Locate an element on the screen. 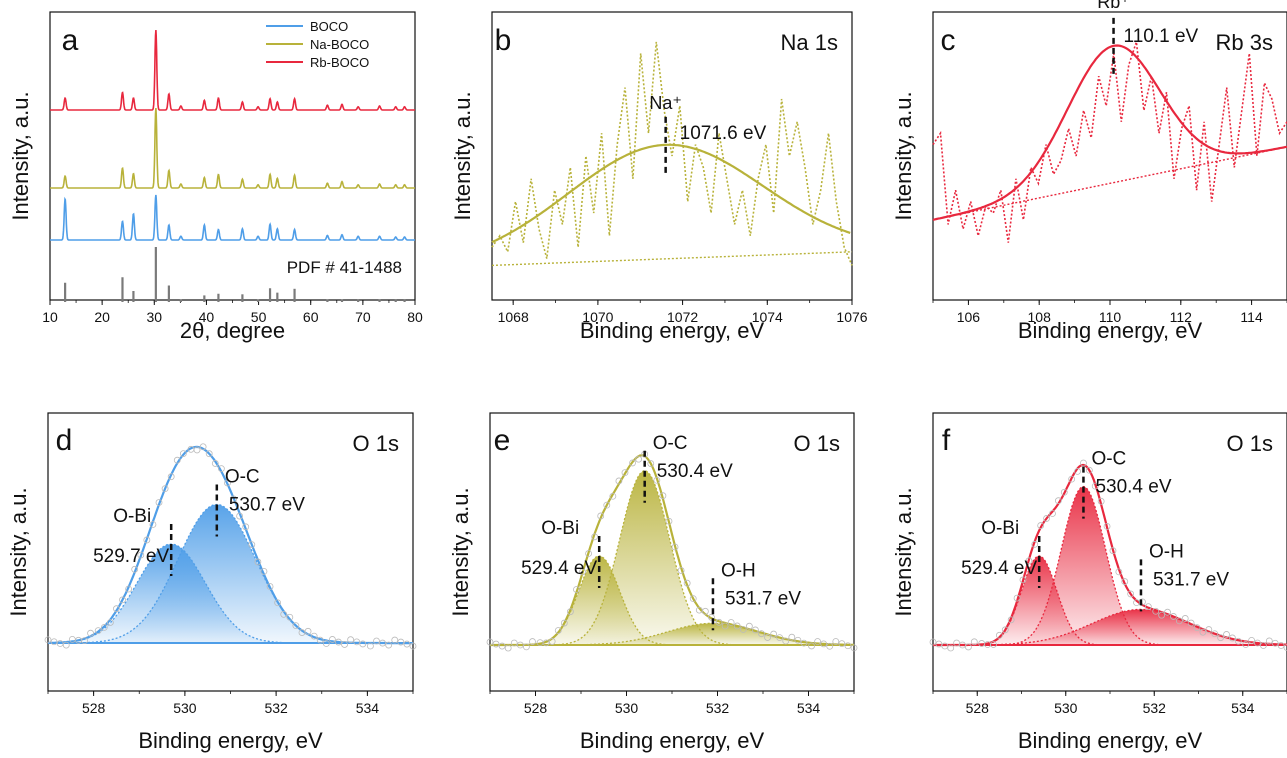 Image resolution: width=1287 pixels, height=758 pixels. x-tick-label: 1070 is located at coordinates (597, 317).